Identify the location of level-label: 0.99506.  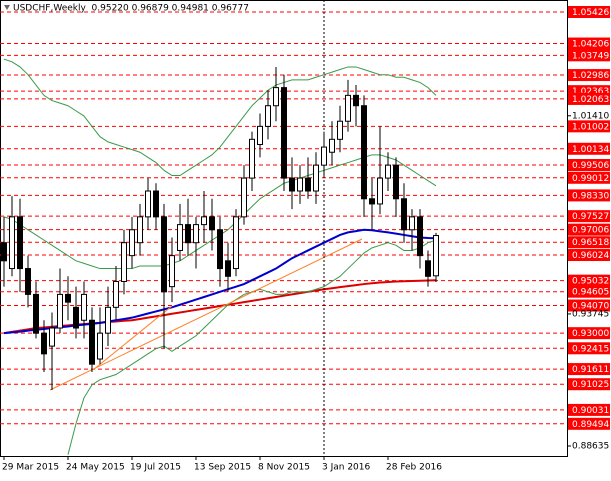
(590, 166).